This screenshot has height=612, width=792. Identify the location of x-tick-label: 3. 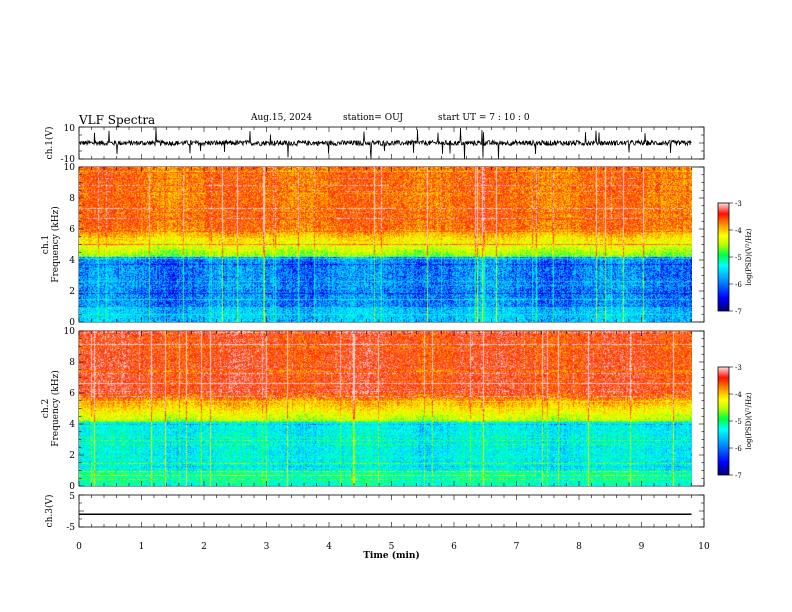
(267, 547).